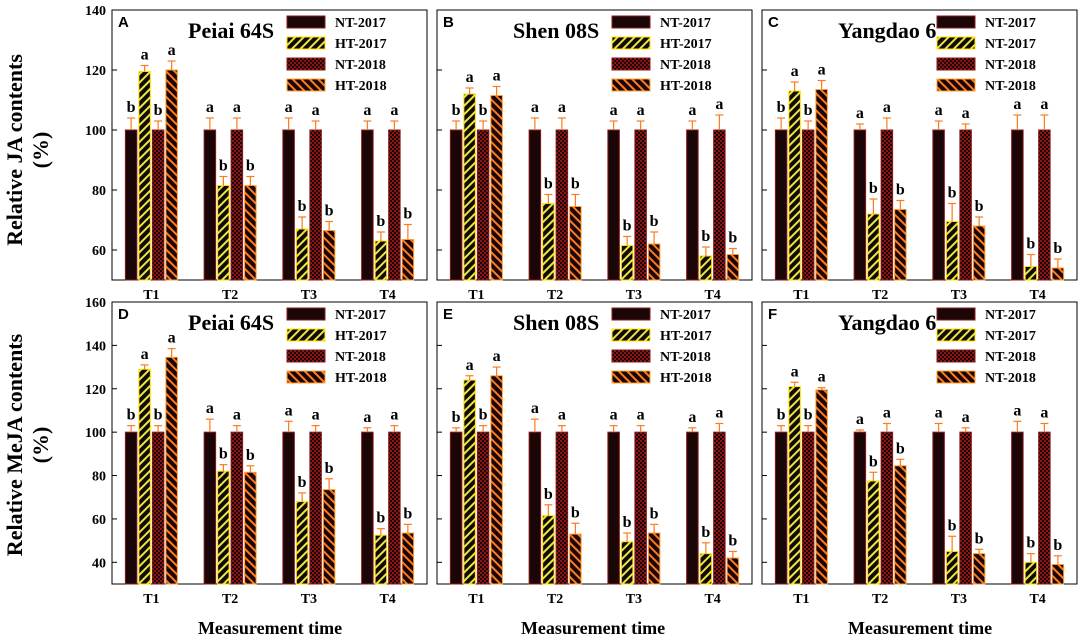 The width and height of the screenshot is (1084, 639). What do you see at coordinates (448, 314) in the screenshot?
I see `panel-label: E` at bounding box center [448, 314].